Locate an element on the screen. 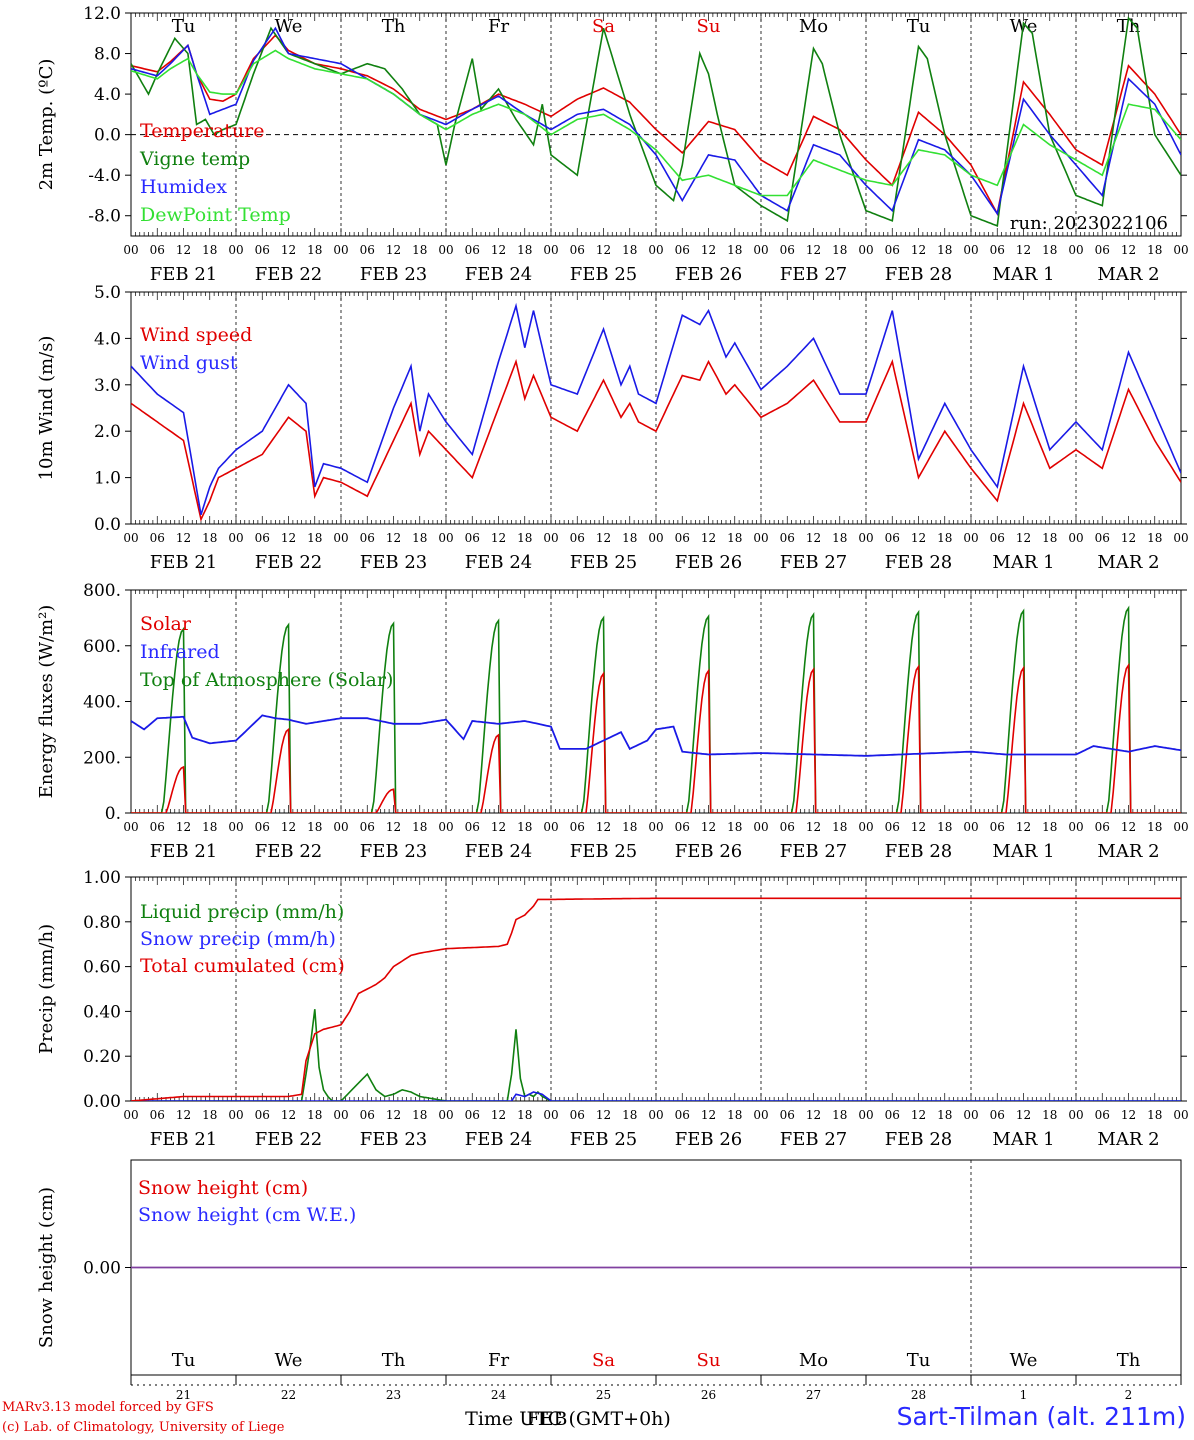 The image size is (1194, 1440). legend-entry: Temperature is located at coordinates (202, 131).